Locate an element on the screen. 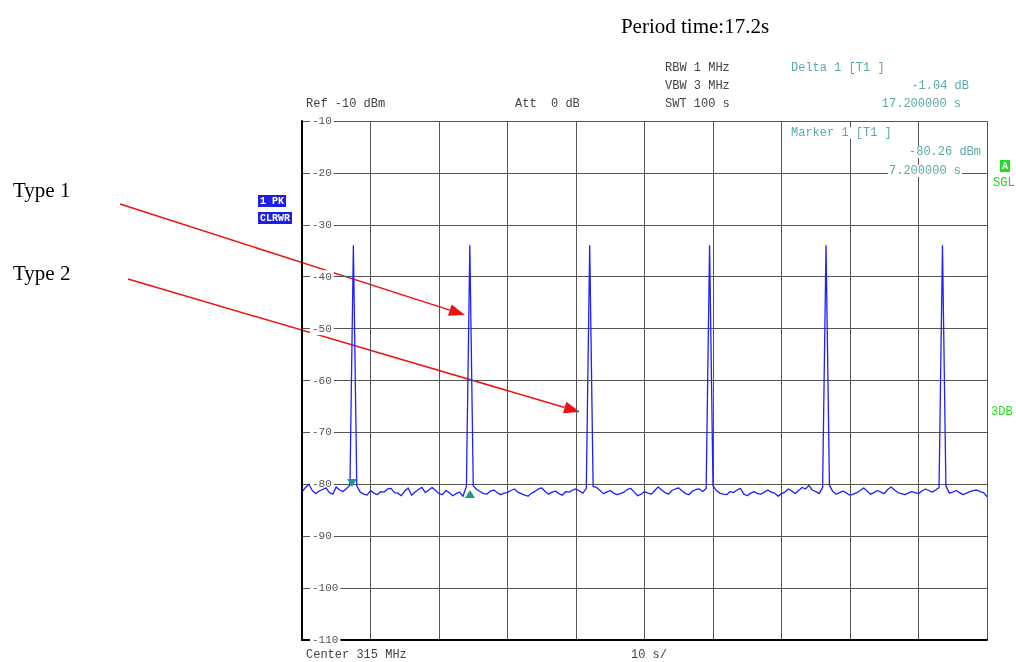 The height and width of the screenshot is (662, 1016). text: -1.04 dB is located at coordinates (940, 86).